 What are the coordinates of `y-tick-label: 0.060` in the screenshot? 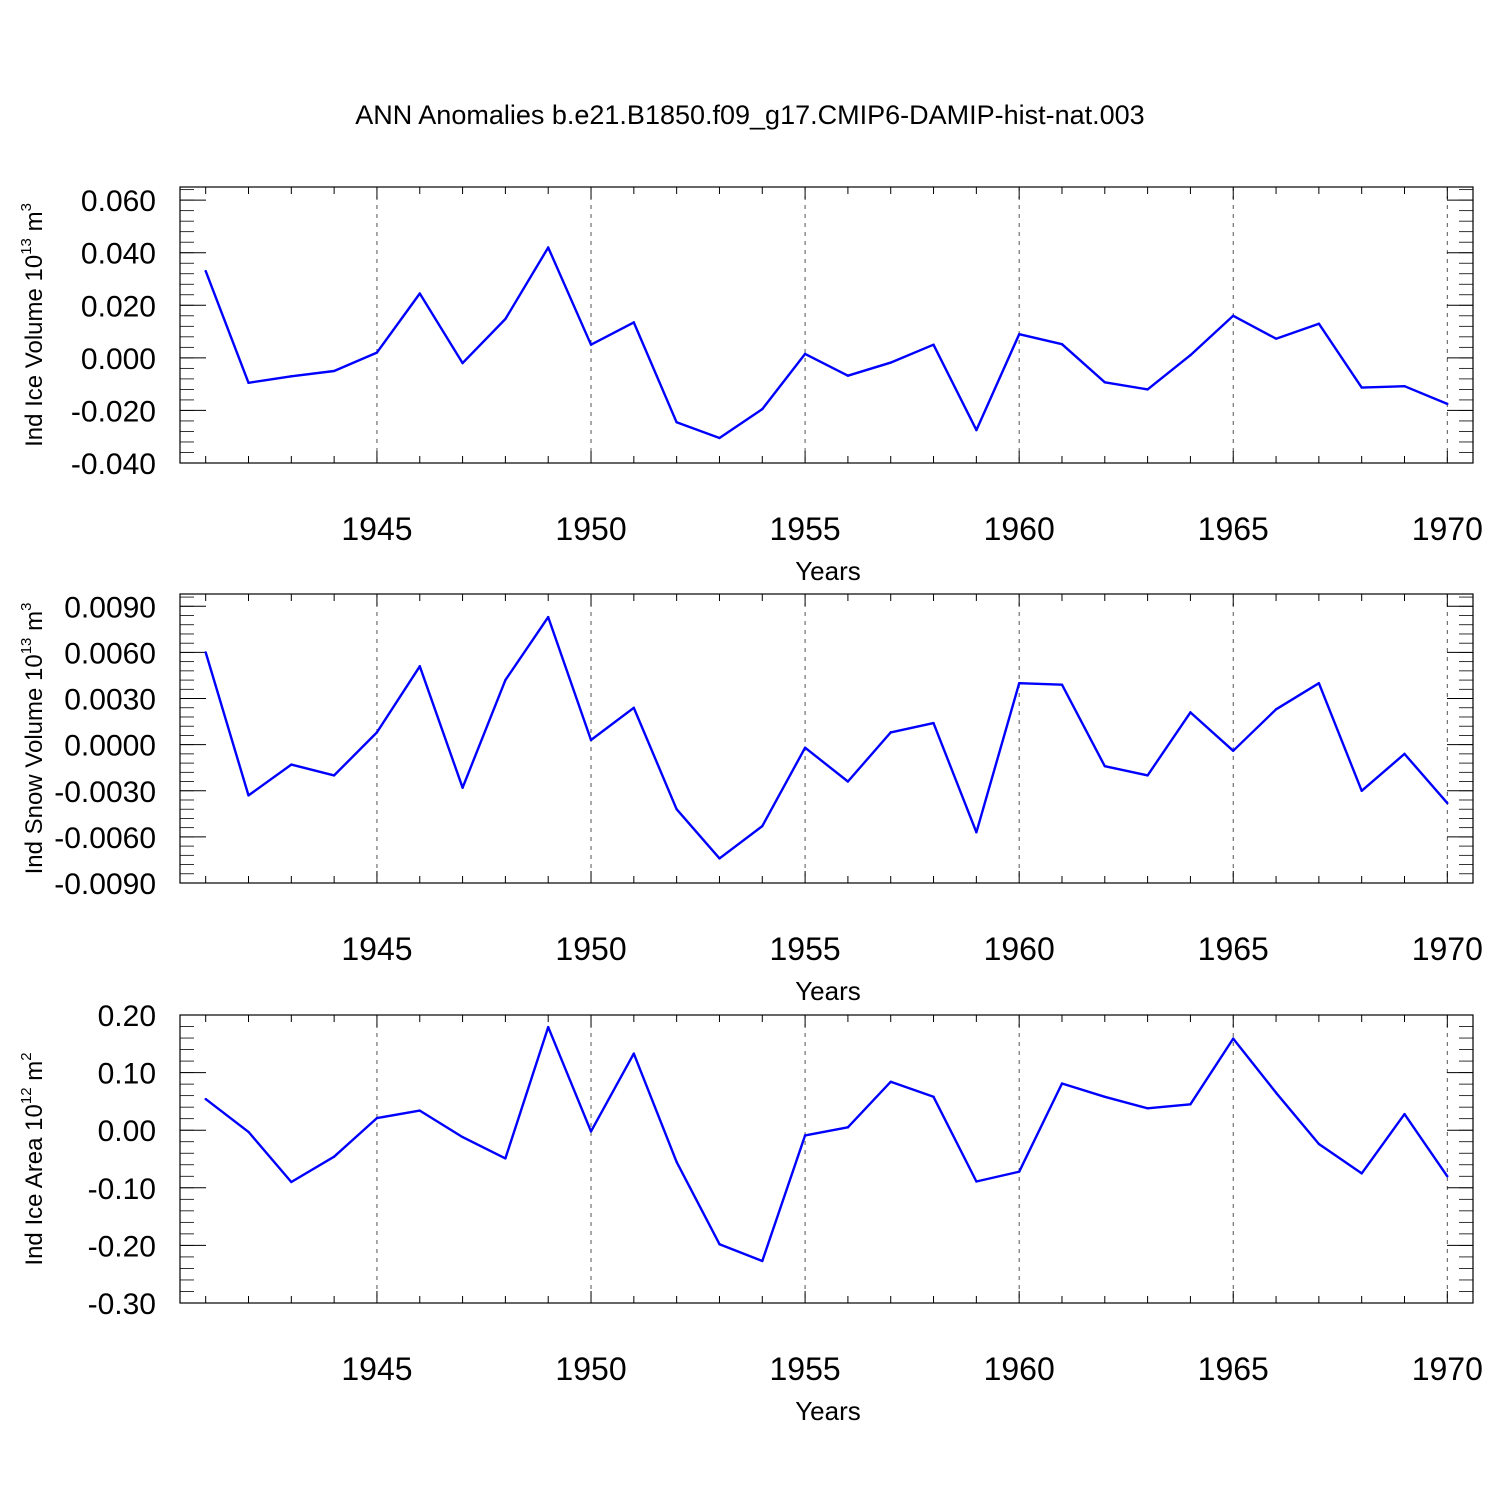 It's located at (118, 201).